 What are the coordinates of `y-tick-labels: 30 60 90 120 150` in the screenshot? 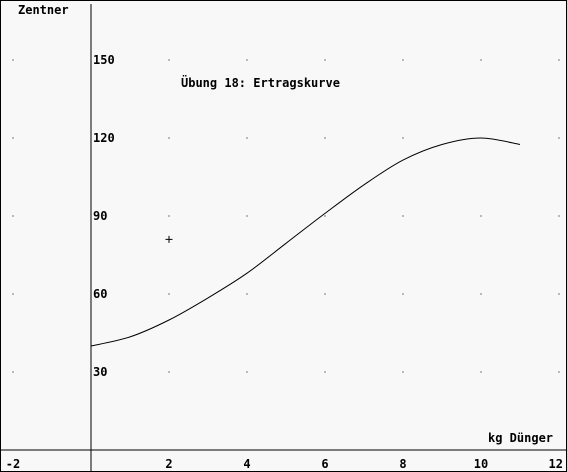 It's located at (104, 216).